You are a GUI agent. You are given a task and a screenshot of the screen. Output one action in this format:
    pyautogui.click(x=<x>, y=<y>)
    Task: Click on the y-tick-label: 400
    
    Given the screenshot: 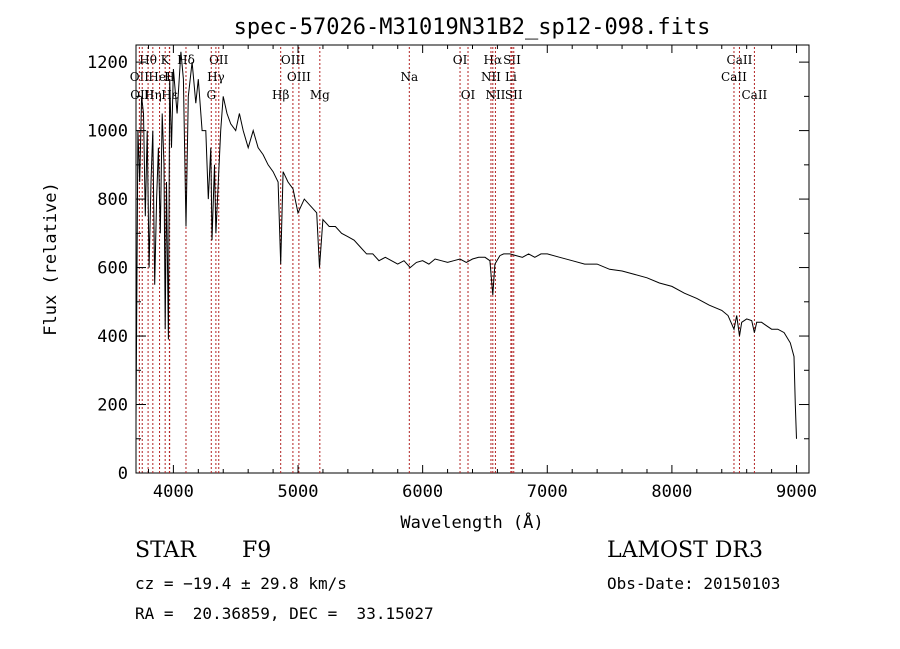 What is the action you would take?
    pyautogui.click(x=112, y=337)
    